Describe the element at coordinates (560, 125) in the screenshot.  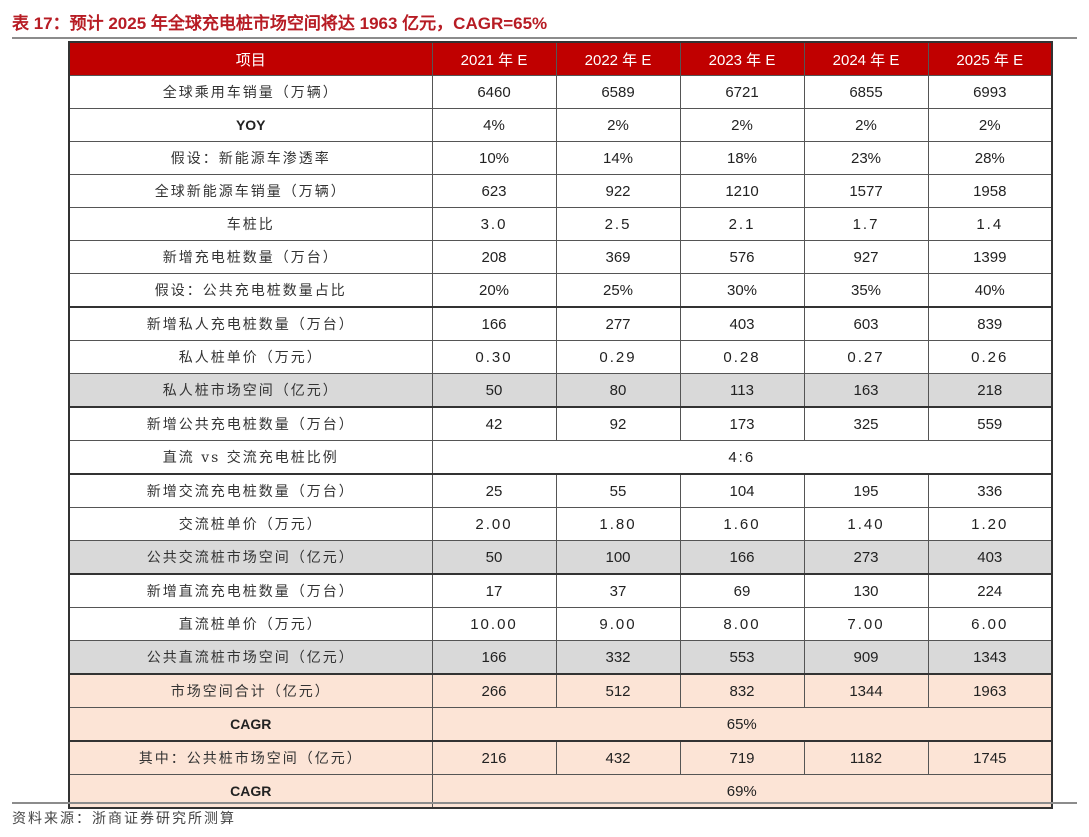
I see `table-row: YOY 4% 2% 2% 2% 2%` at that location.